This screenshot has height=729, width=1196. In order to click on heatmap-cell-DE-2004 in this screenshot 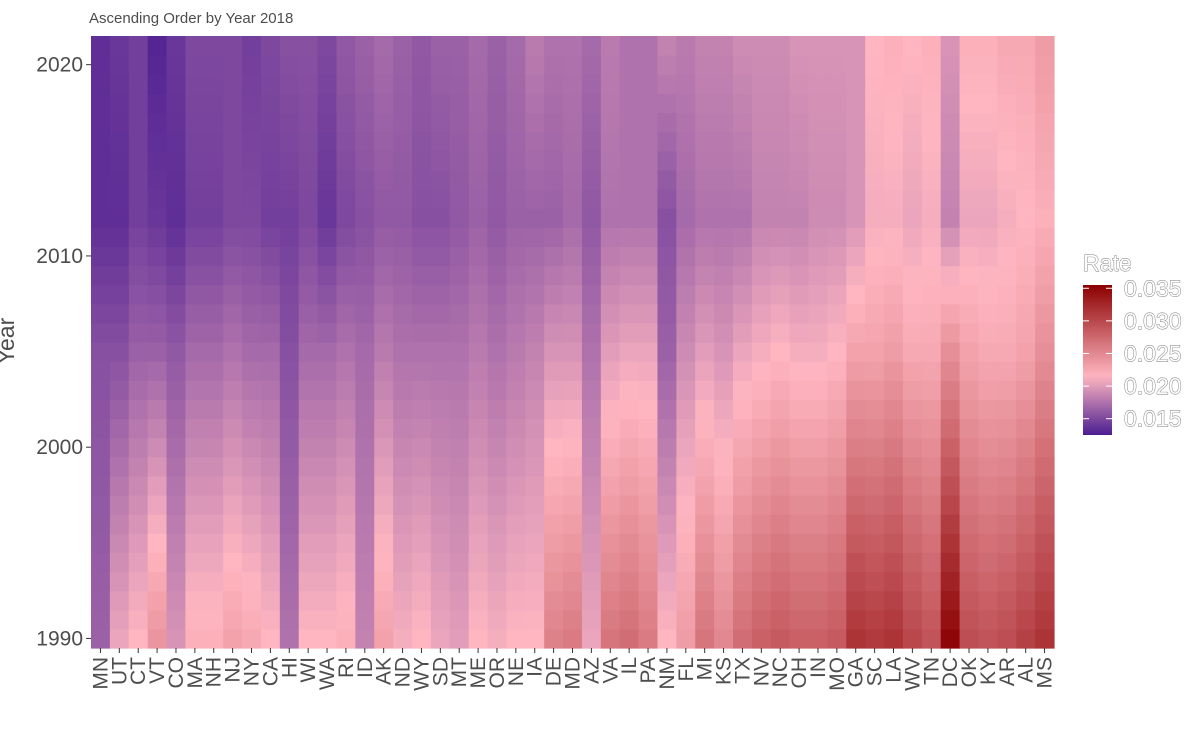, I will do `click(554, 371)`.